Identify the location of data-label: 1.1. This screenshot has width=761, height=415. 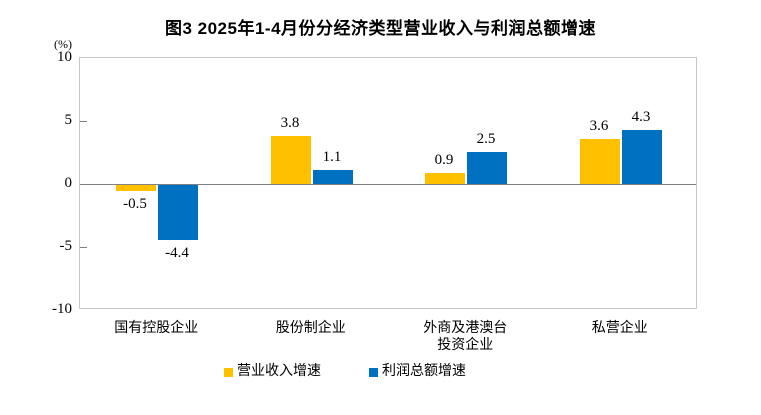
(332, 157).